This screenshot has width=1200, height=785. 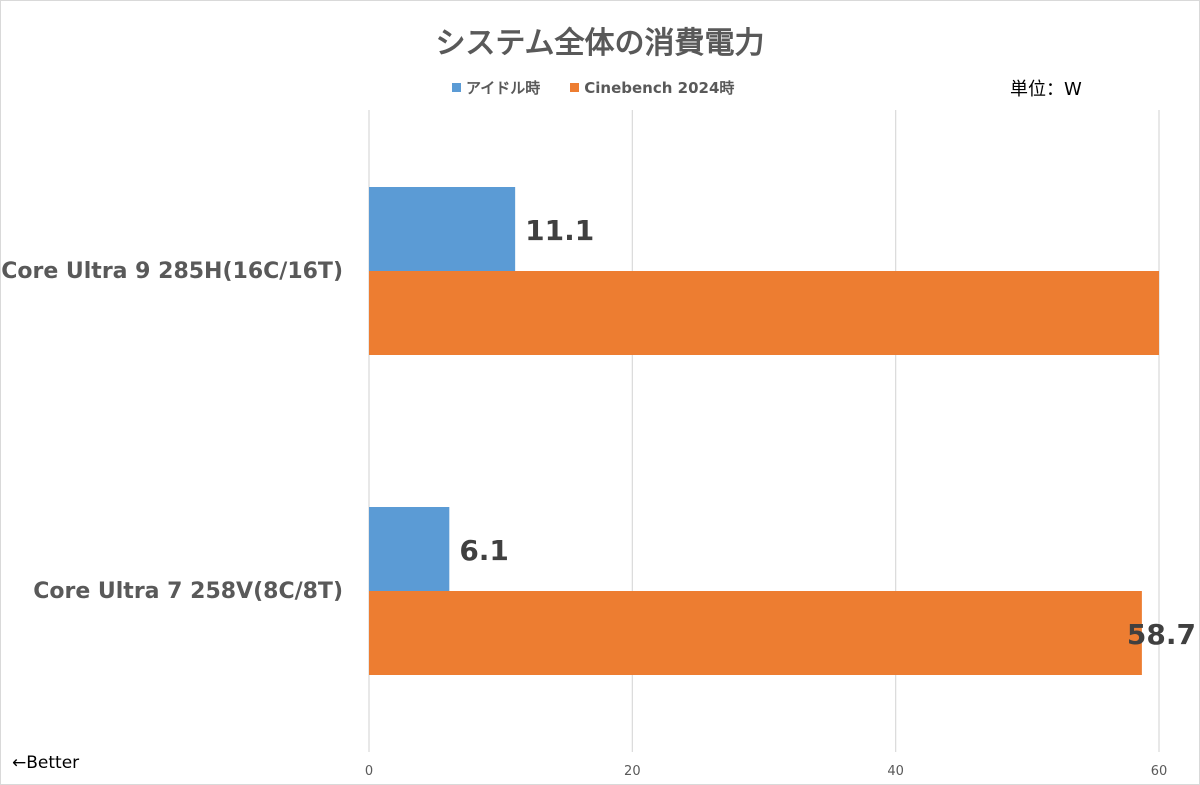 I want to click on legend: アイドル時 Cinebench 2024時, so click(x=593, y=87).